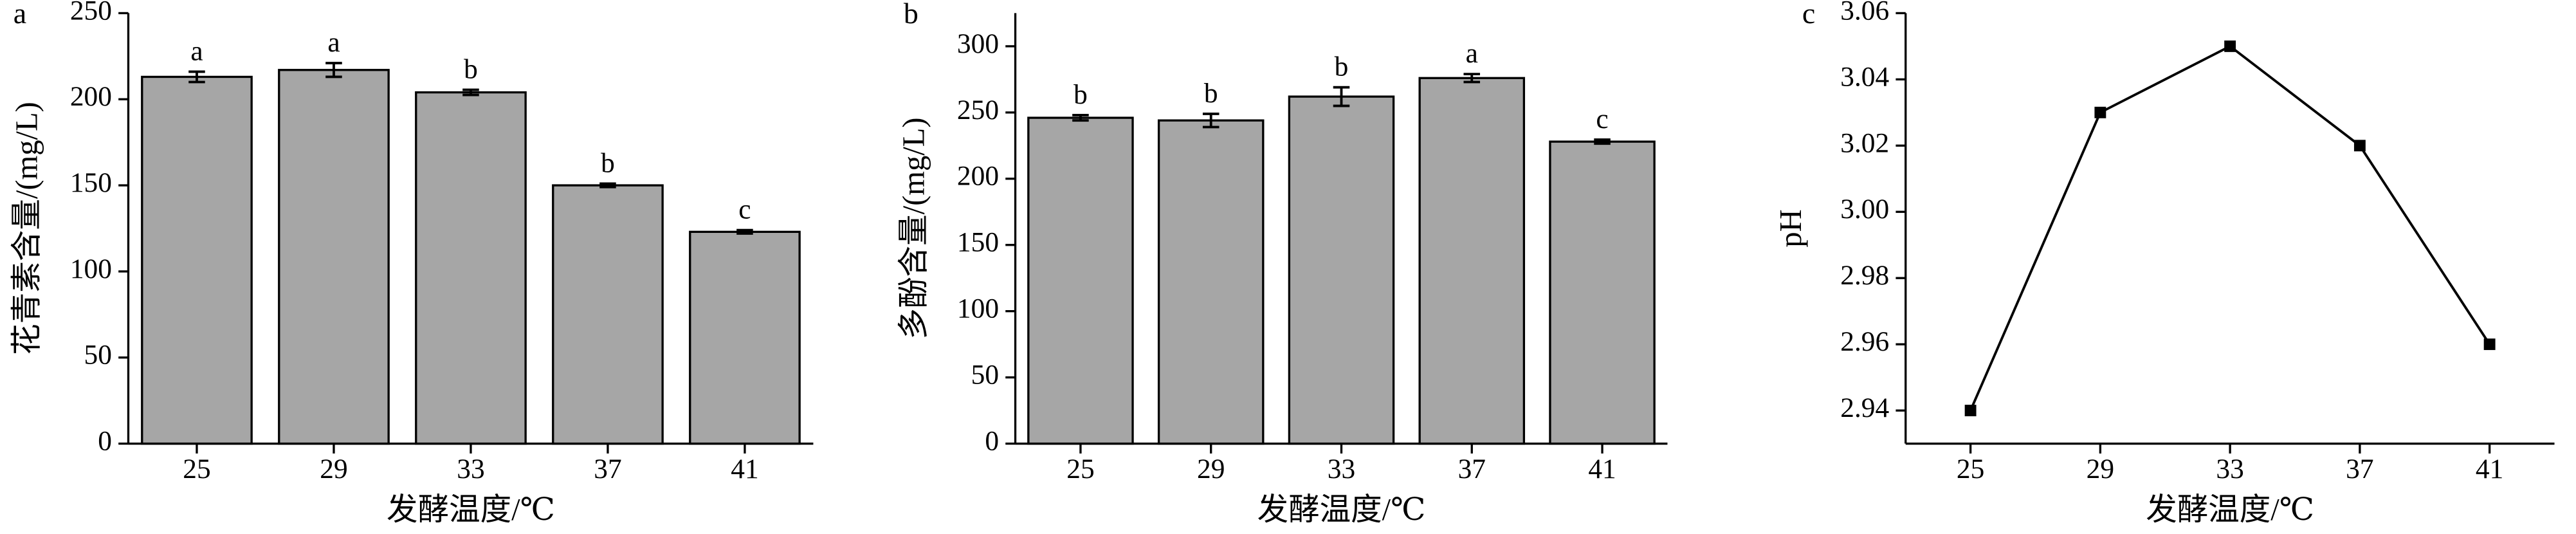 Image resolution: width=2576 pixels, height=534 pixels. Describe the element at coordinates (27, 228) in the screenshot. I see `y-axis-title: 花青素含量/(mg/L)` at that location.